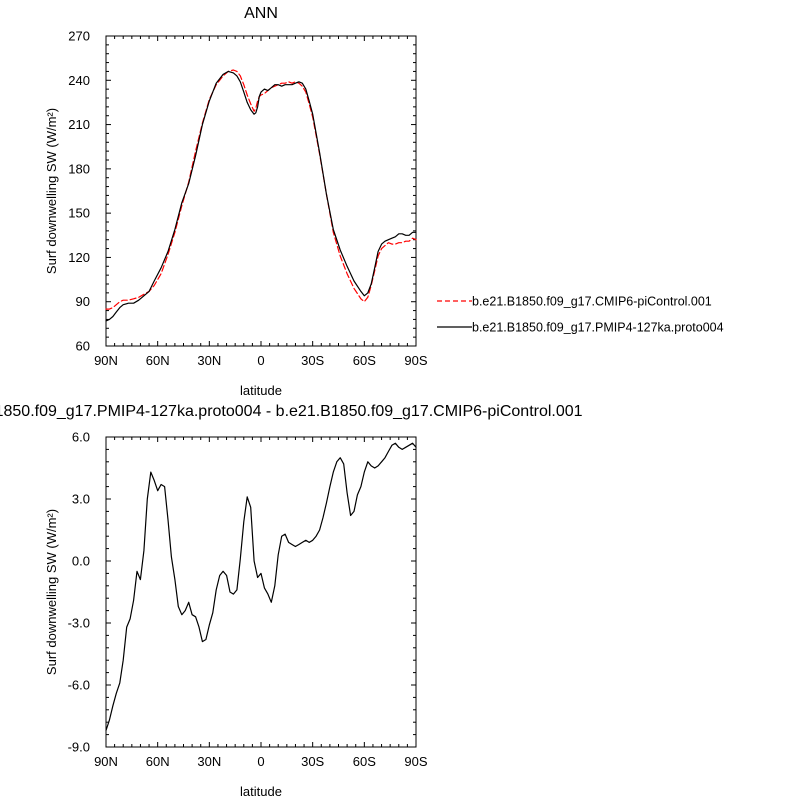 The image size is (800, 800). Describe the element at coordinates (81, 437) in the screenshot. I see `y-tick-label: 6.0` at that location.